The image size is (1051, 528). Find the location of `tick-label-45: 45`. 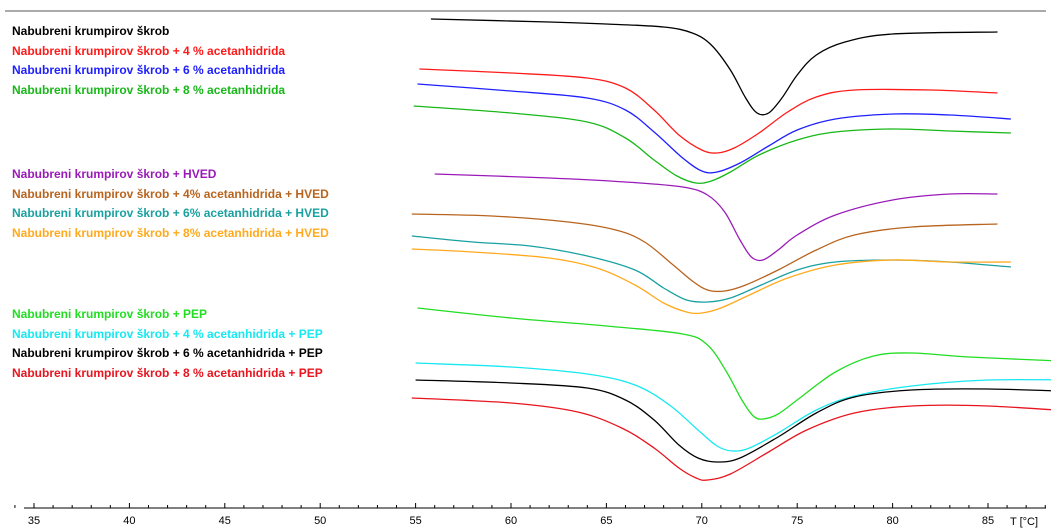

tick-label-45: 45 is located at coordinates (225, 521).